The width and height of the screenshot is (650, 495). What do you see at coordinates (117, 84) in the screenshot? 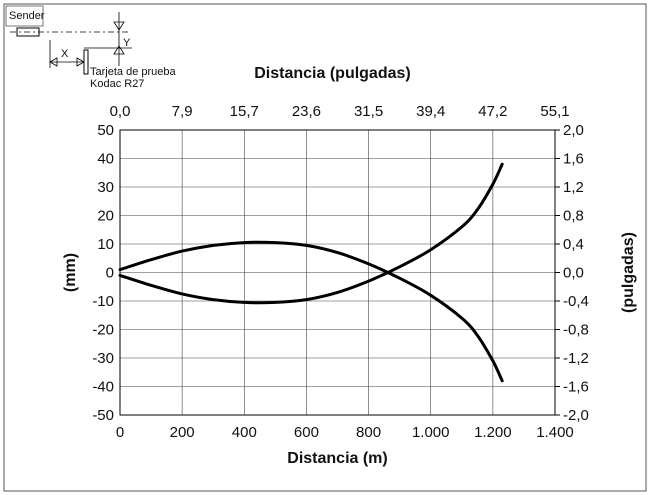
I see `test-card-label-line2: Kodac R27` at bounding box center [117, 84].